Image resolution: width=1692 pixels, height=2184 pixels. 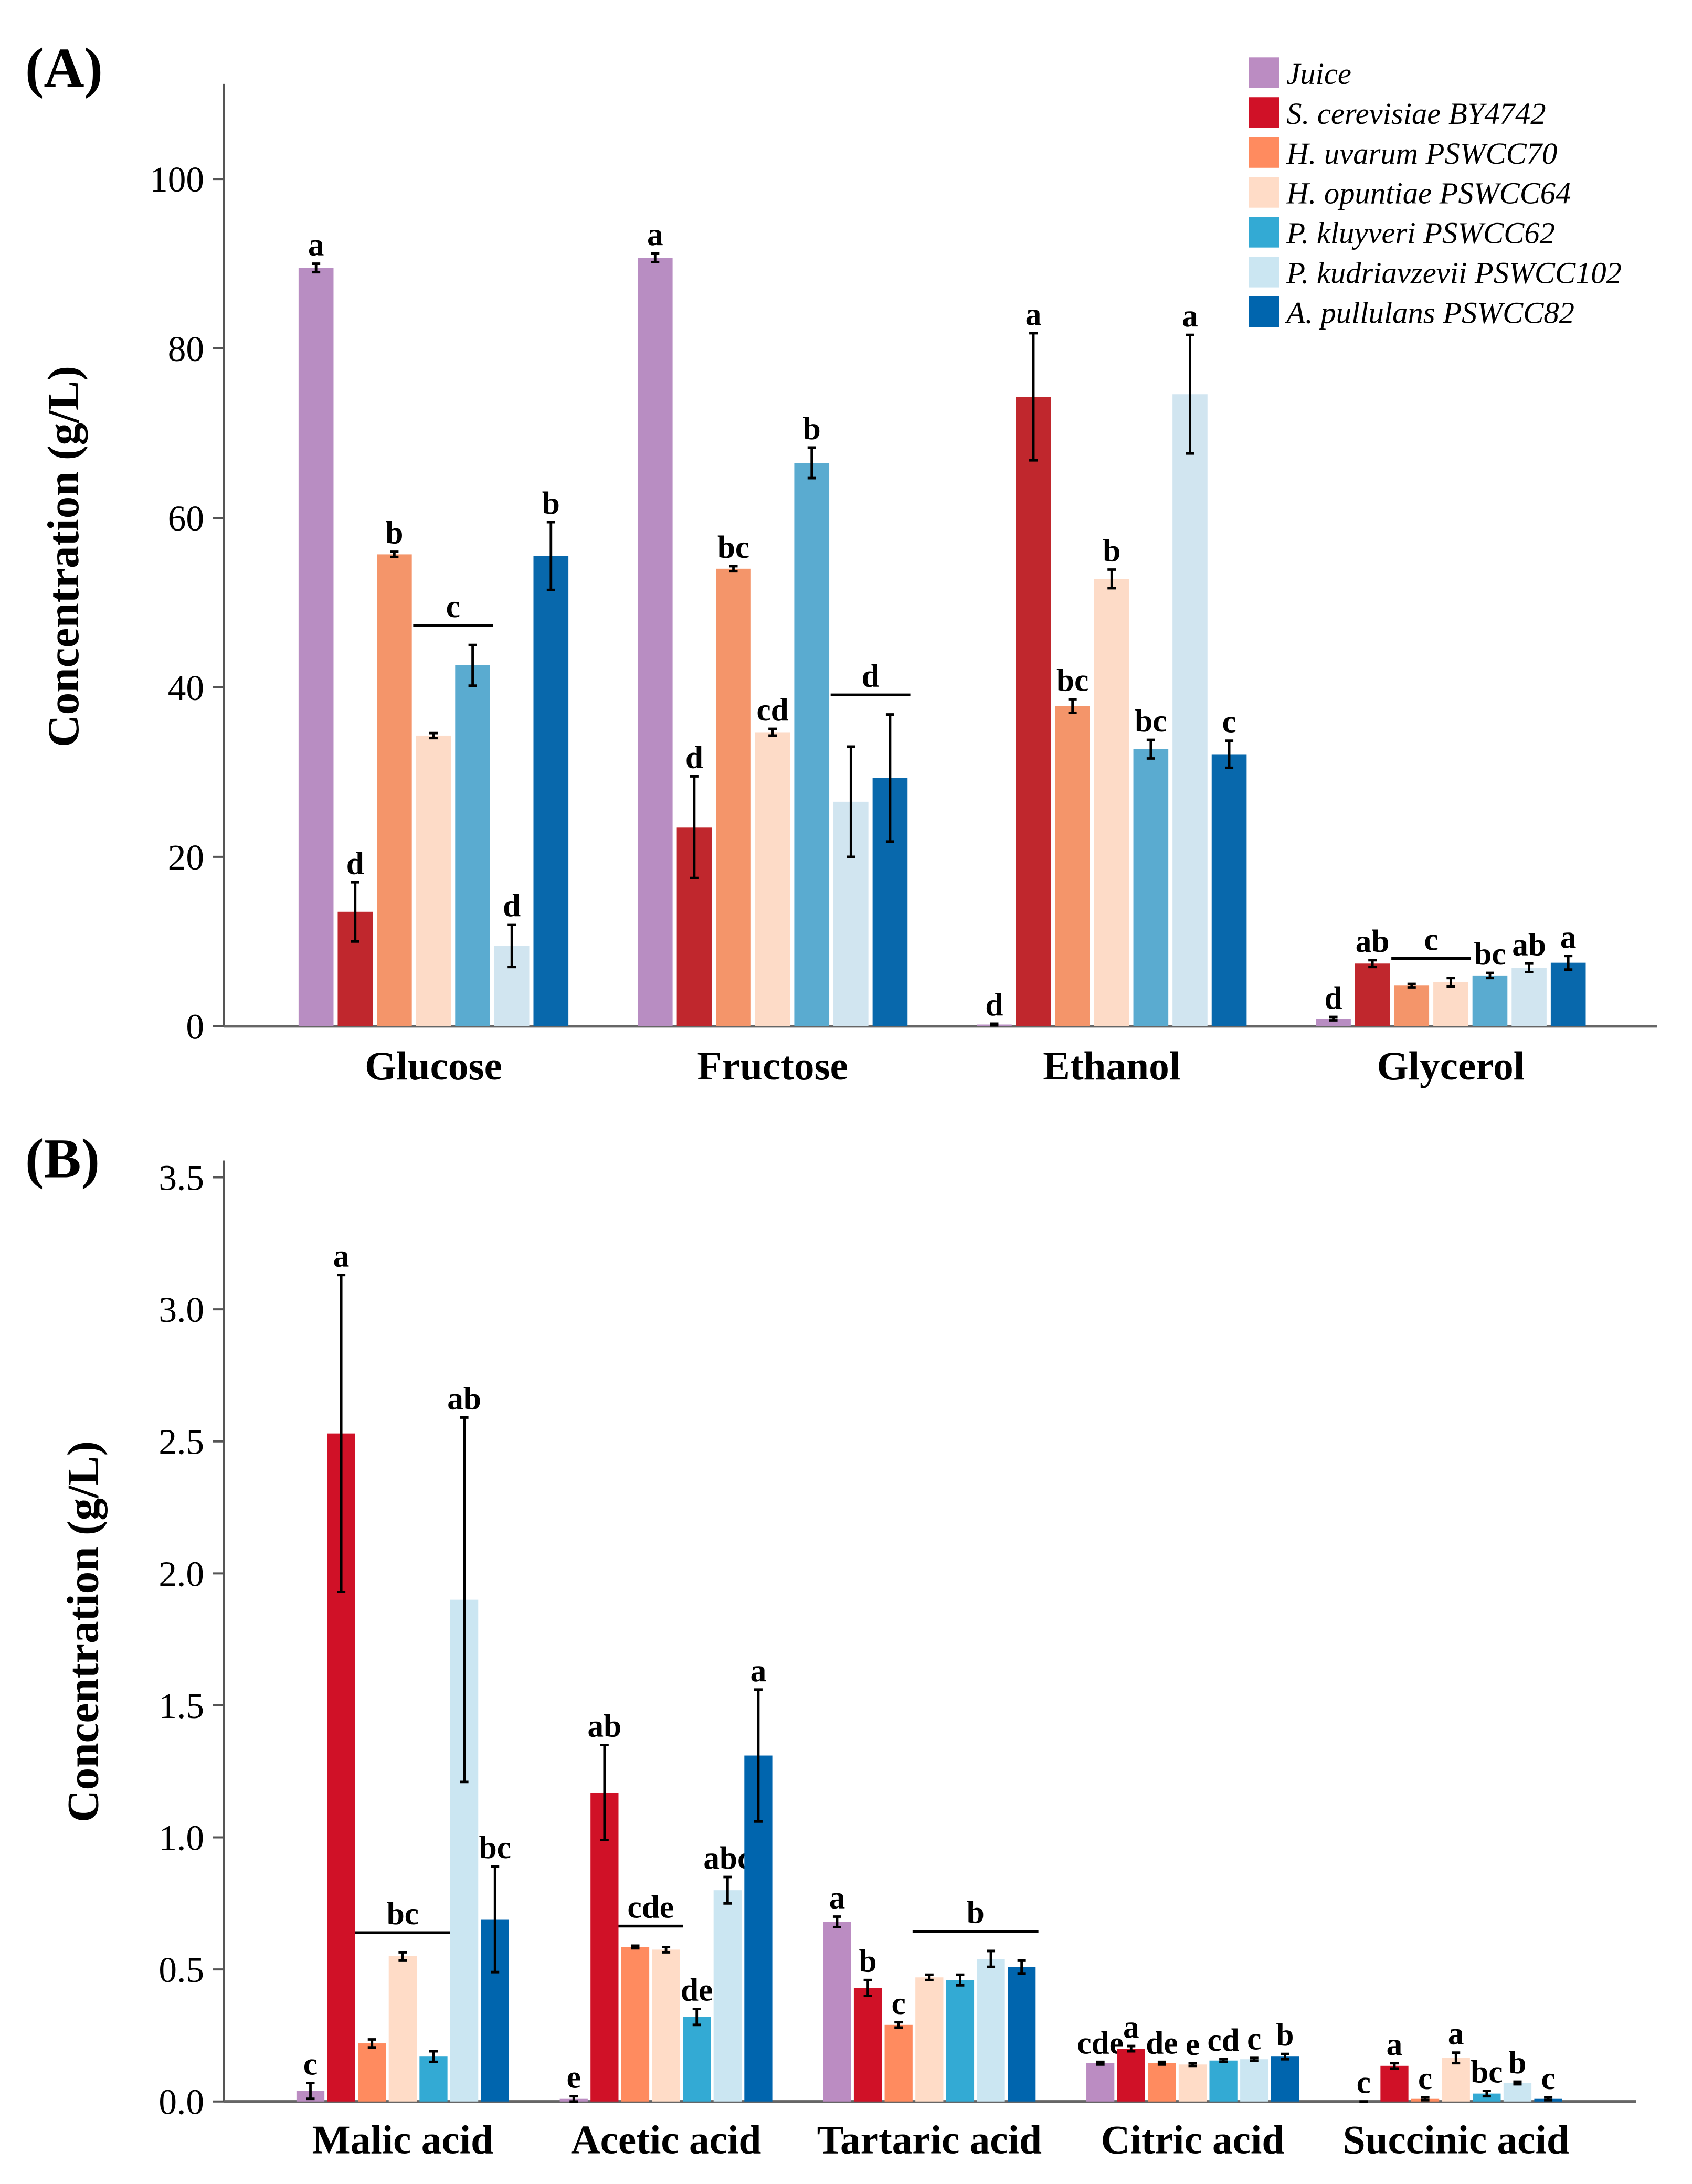 What do you see at coordinates (1456, 2139) in the screenshot?
I see `panel-b-category-label: Succinic acid` at bounding box center [1456, 2139].